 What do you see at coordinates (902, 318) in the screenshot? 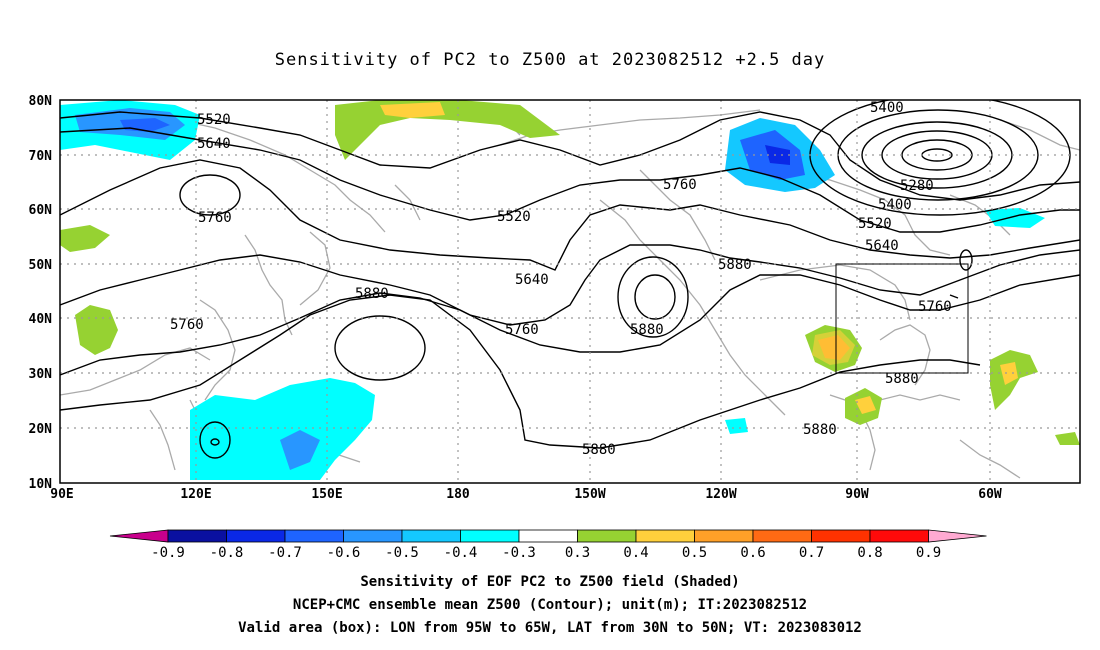
I see `valid-area-box` at bounding box center [902, 318].